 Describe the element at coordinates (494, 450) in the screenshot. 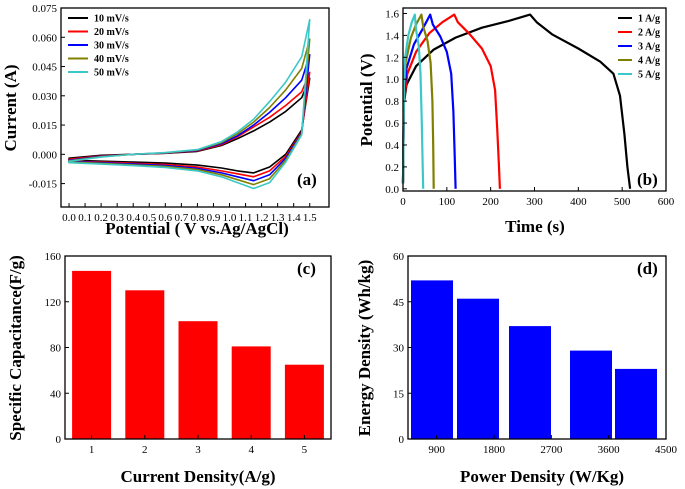

I see `energy-x-tick-label: 1800` at that location.